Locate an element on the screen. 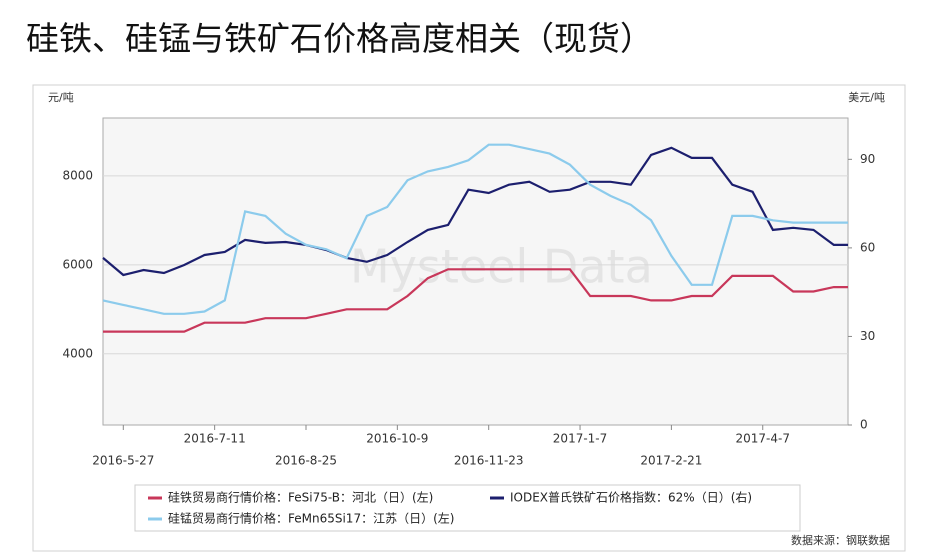  y2-axis-unit: 美元/吨 is located at coordinates (866, 97).